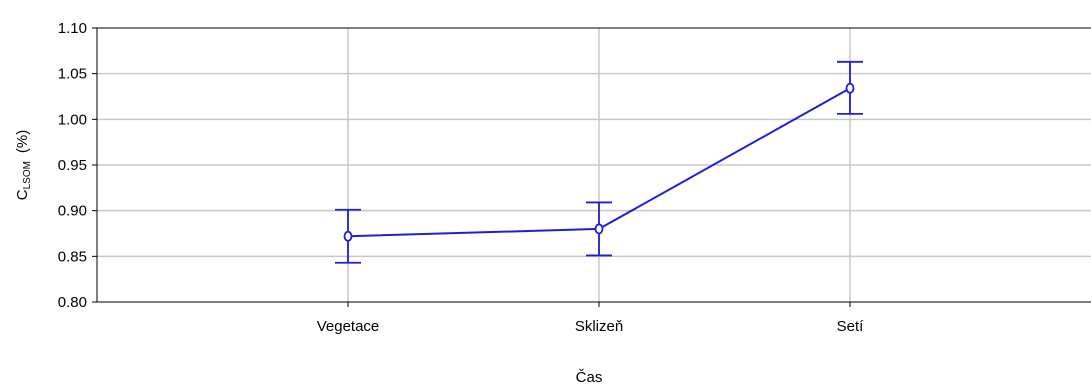  What do you see at coordinates (27, 175) in the screenshot?
I see `y-axis-title-subscript: LSOM` at bounding box center [27, 175].